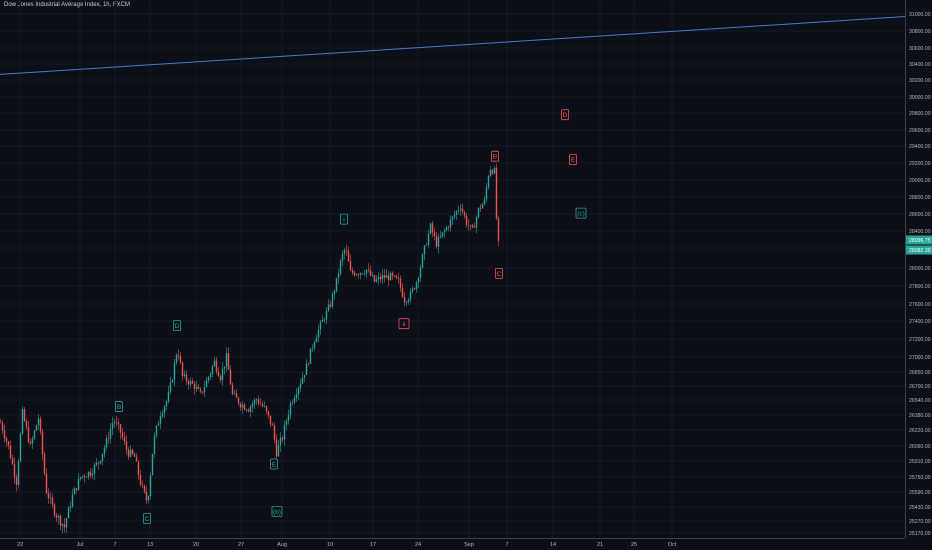  What do you see at coordinates (920, 147) in the screenshot?
I see `y-tick-label: 29400.00` at bounding box center [920, 147].